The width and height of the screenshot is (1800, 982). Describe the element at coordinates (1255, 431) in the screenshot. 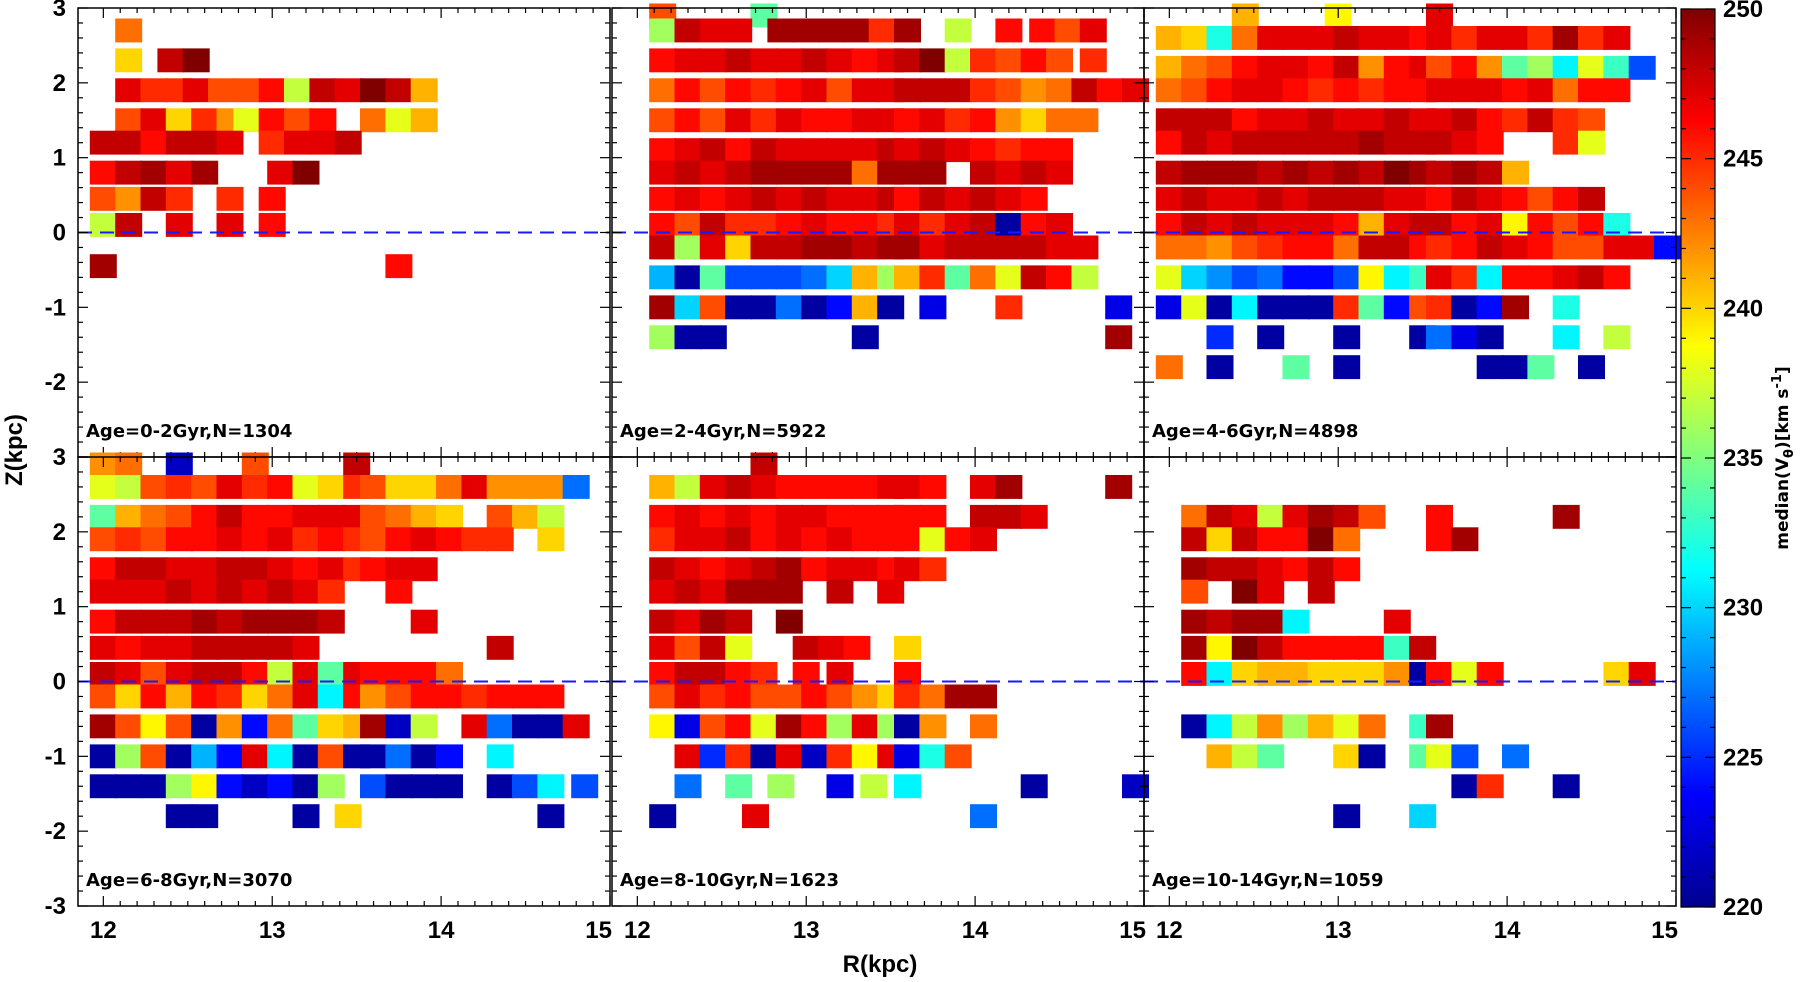

I see `panel-label: Age=4-6Gyr,N=4898` at that location.